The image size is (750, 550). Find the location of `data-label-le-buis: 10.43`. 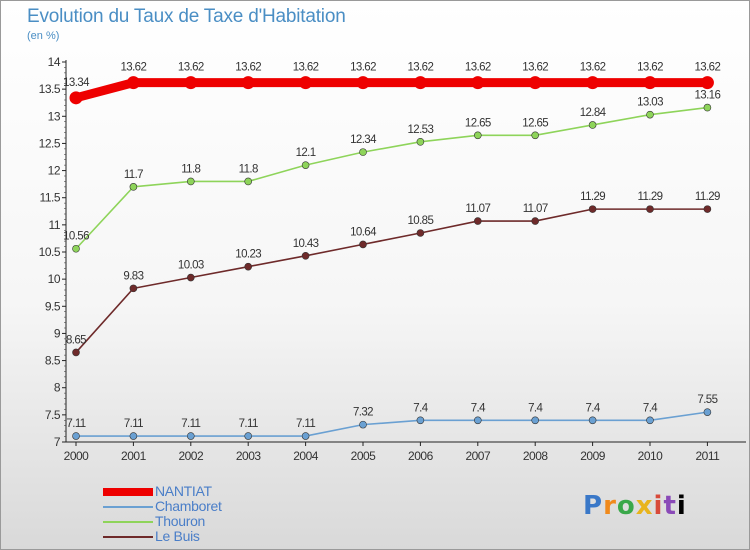

data-label-le-buis: 10.43 is located at coordinates (306, 244).